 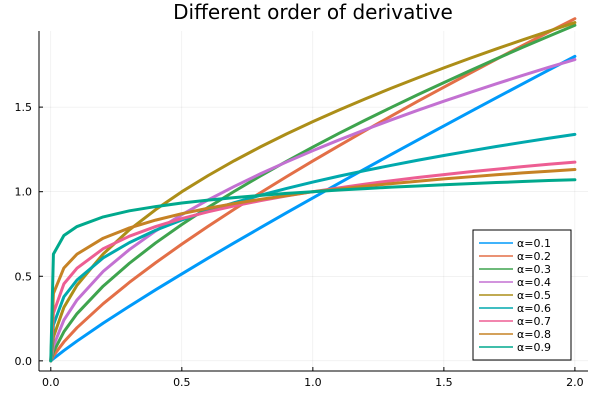 What do you see at coordinates (534, 321) in the screenshot?
I see `legend-label: α=0.7` at bounding box center [534, 321].